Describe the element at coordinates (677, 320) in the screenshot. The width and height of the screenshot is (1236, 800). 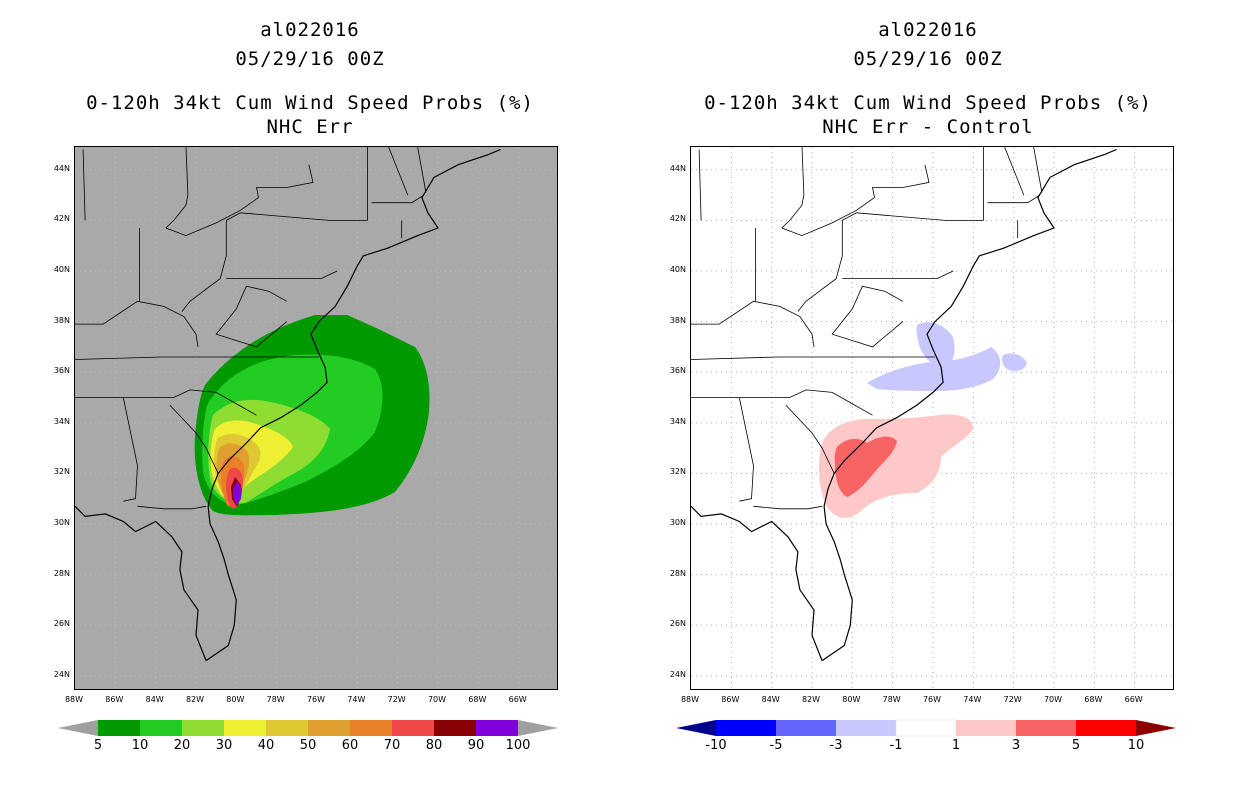
I see `lat-tick-label: 38N` at that location.